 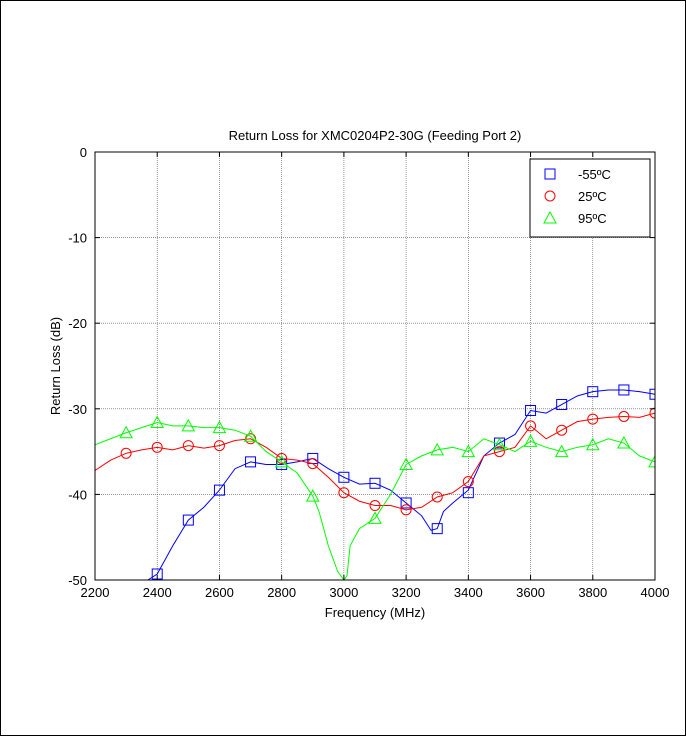 I want to click on x-tick-label: 3600, so click(x=530, y=592).